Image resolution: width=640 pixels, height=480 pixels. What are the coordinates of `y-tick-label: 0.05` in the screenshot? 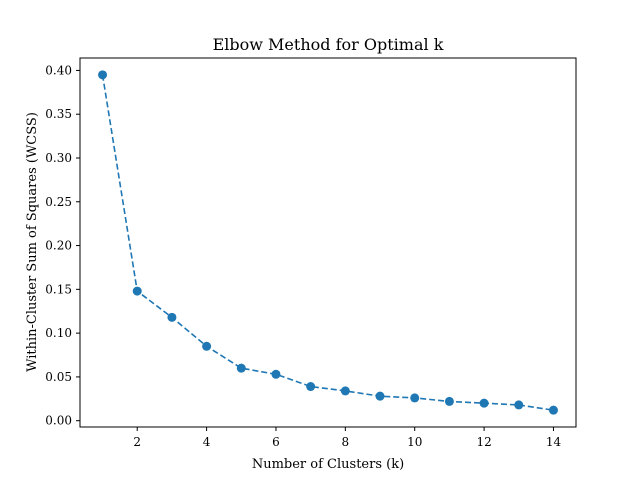 It's located at (58, 377).